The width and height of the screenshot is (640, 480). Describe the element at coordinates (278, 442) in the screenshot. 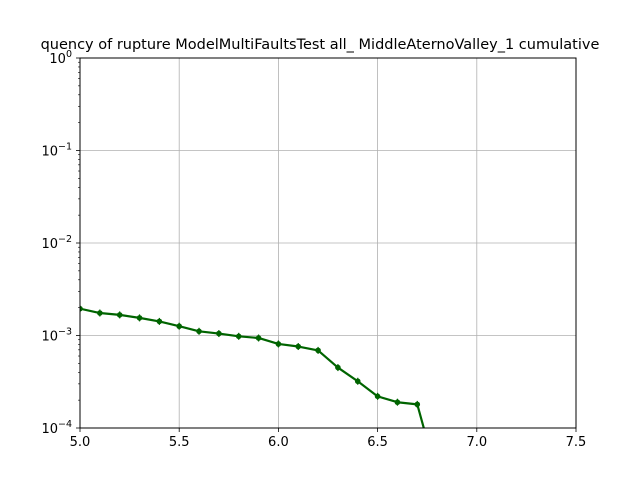

I see `x-tick-label: 6.0` at that location.